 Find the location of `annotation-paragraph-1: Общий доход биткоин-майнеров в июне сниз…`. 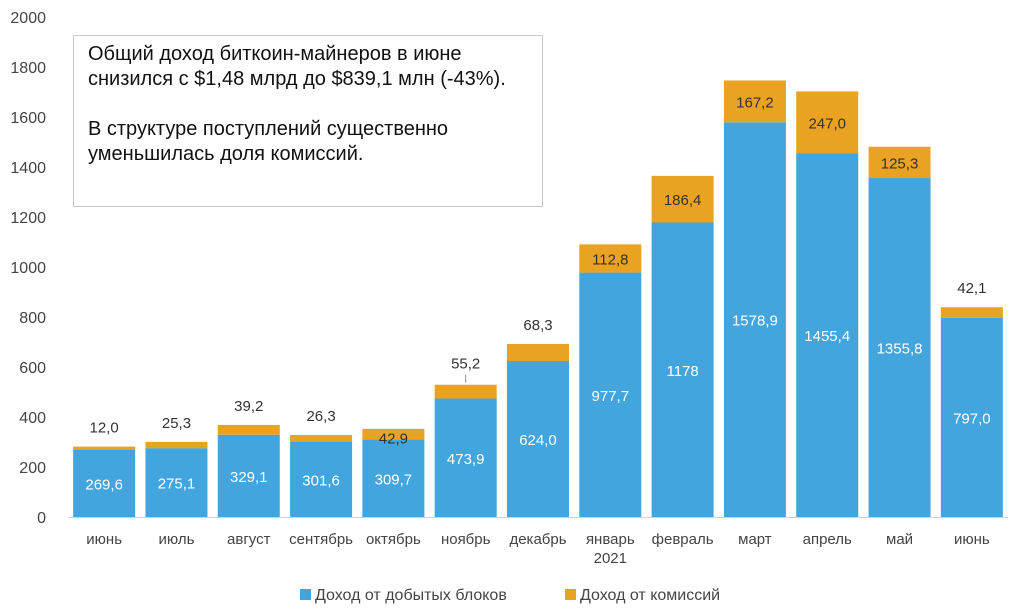

annotation-paragraph-1: Общий доход биткоин-майнеров в июне сниз… is located at coordinates (297, 66).